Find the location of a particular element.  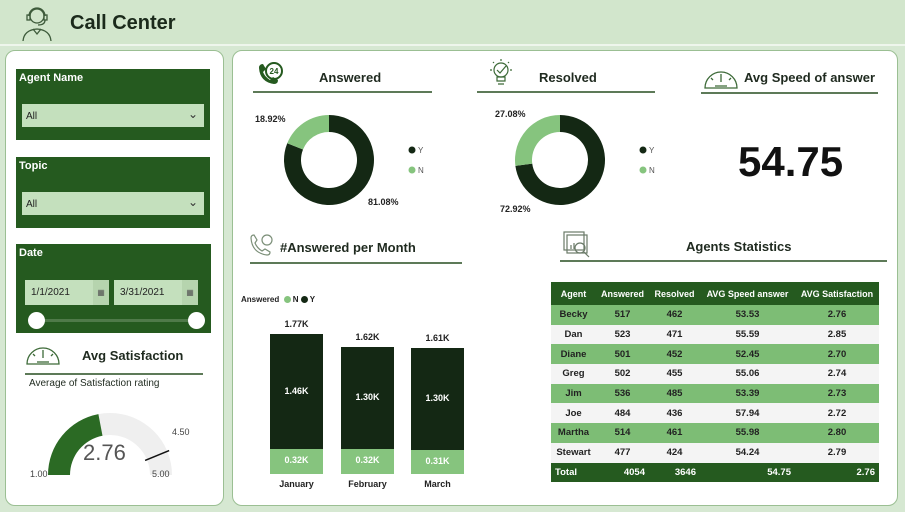

total-cell: Total is located at coordinates (573, 472).